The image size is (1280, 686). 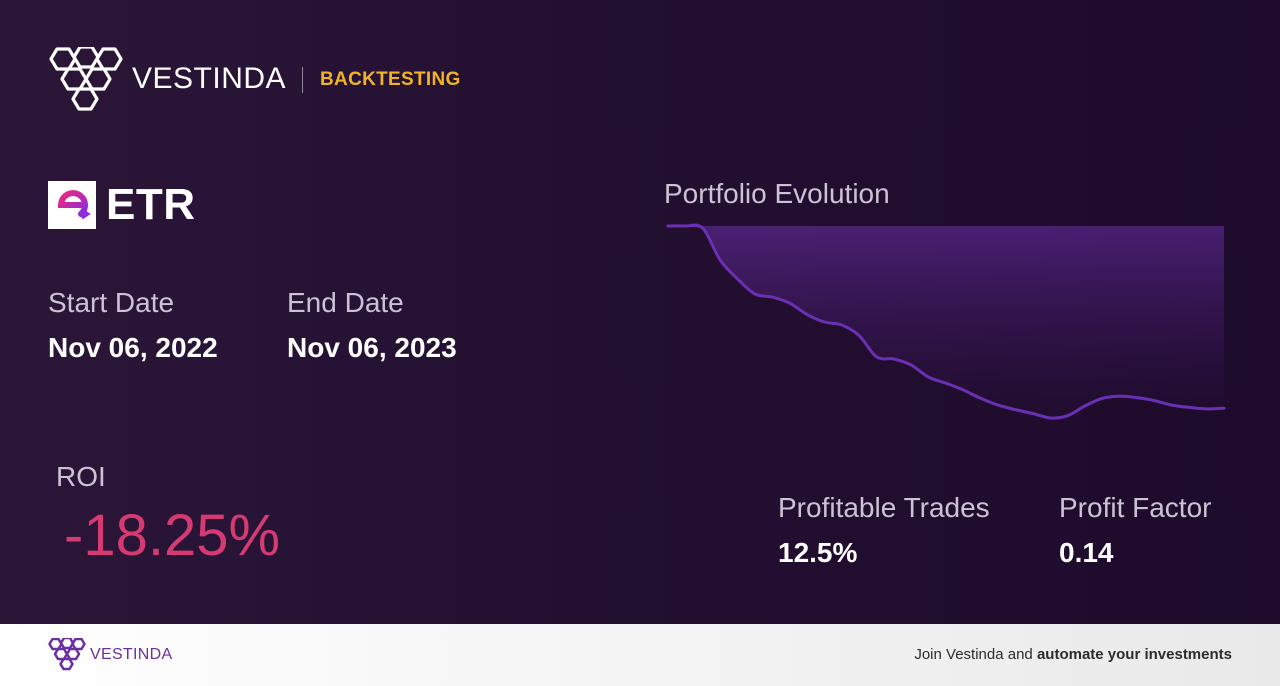 I want to click on start-date-label: Start Date, so click(x=111, y=302).